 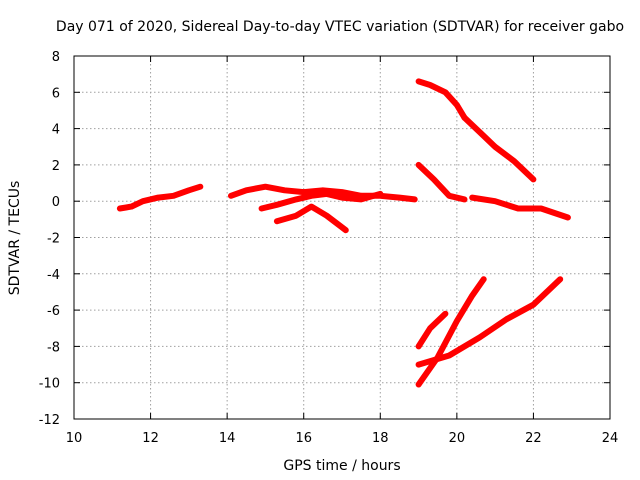 I want to click on y-tick-label: 6, so click(x=56, y=93).